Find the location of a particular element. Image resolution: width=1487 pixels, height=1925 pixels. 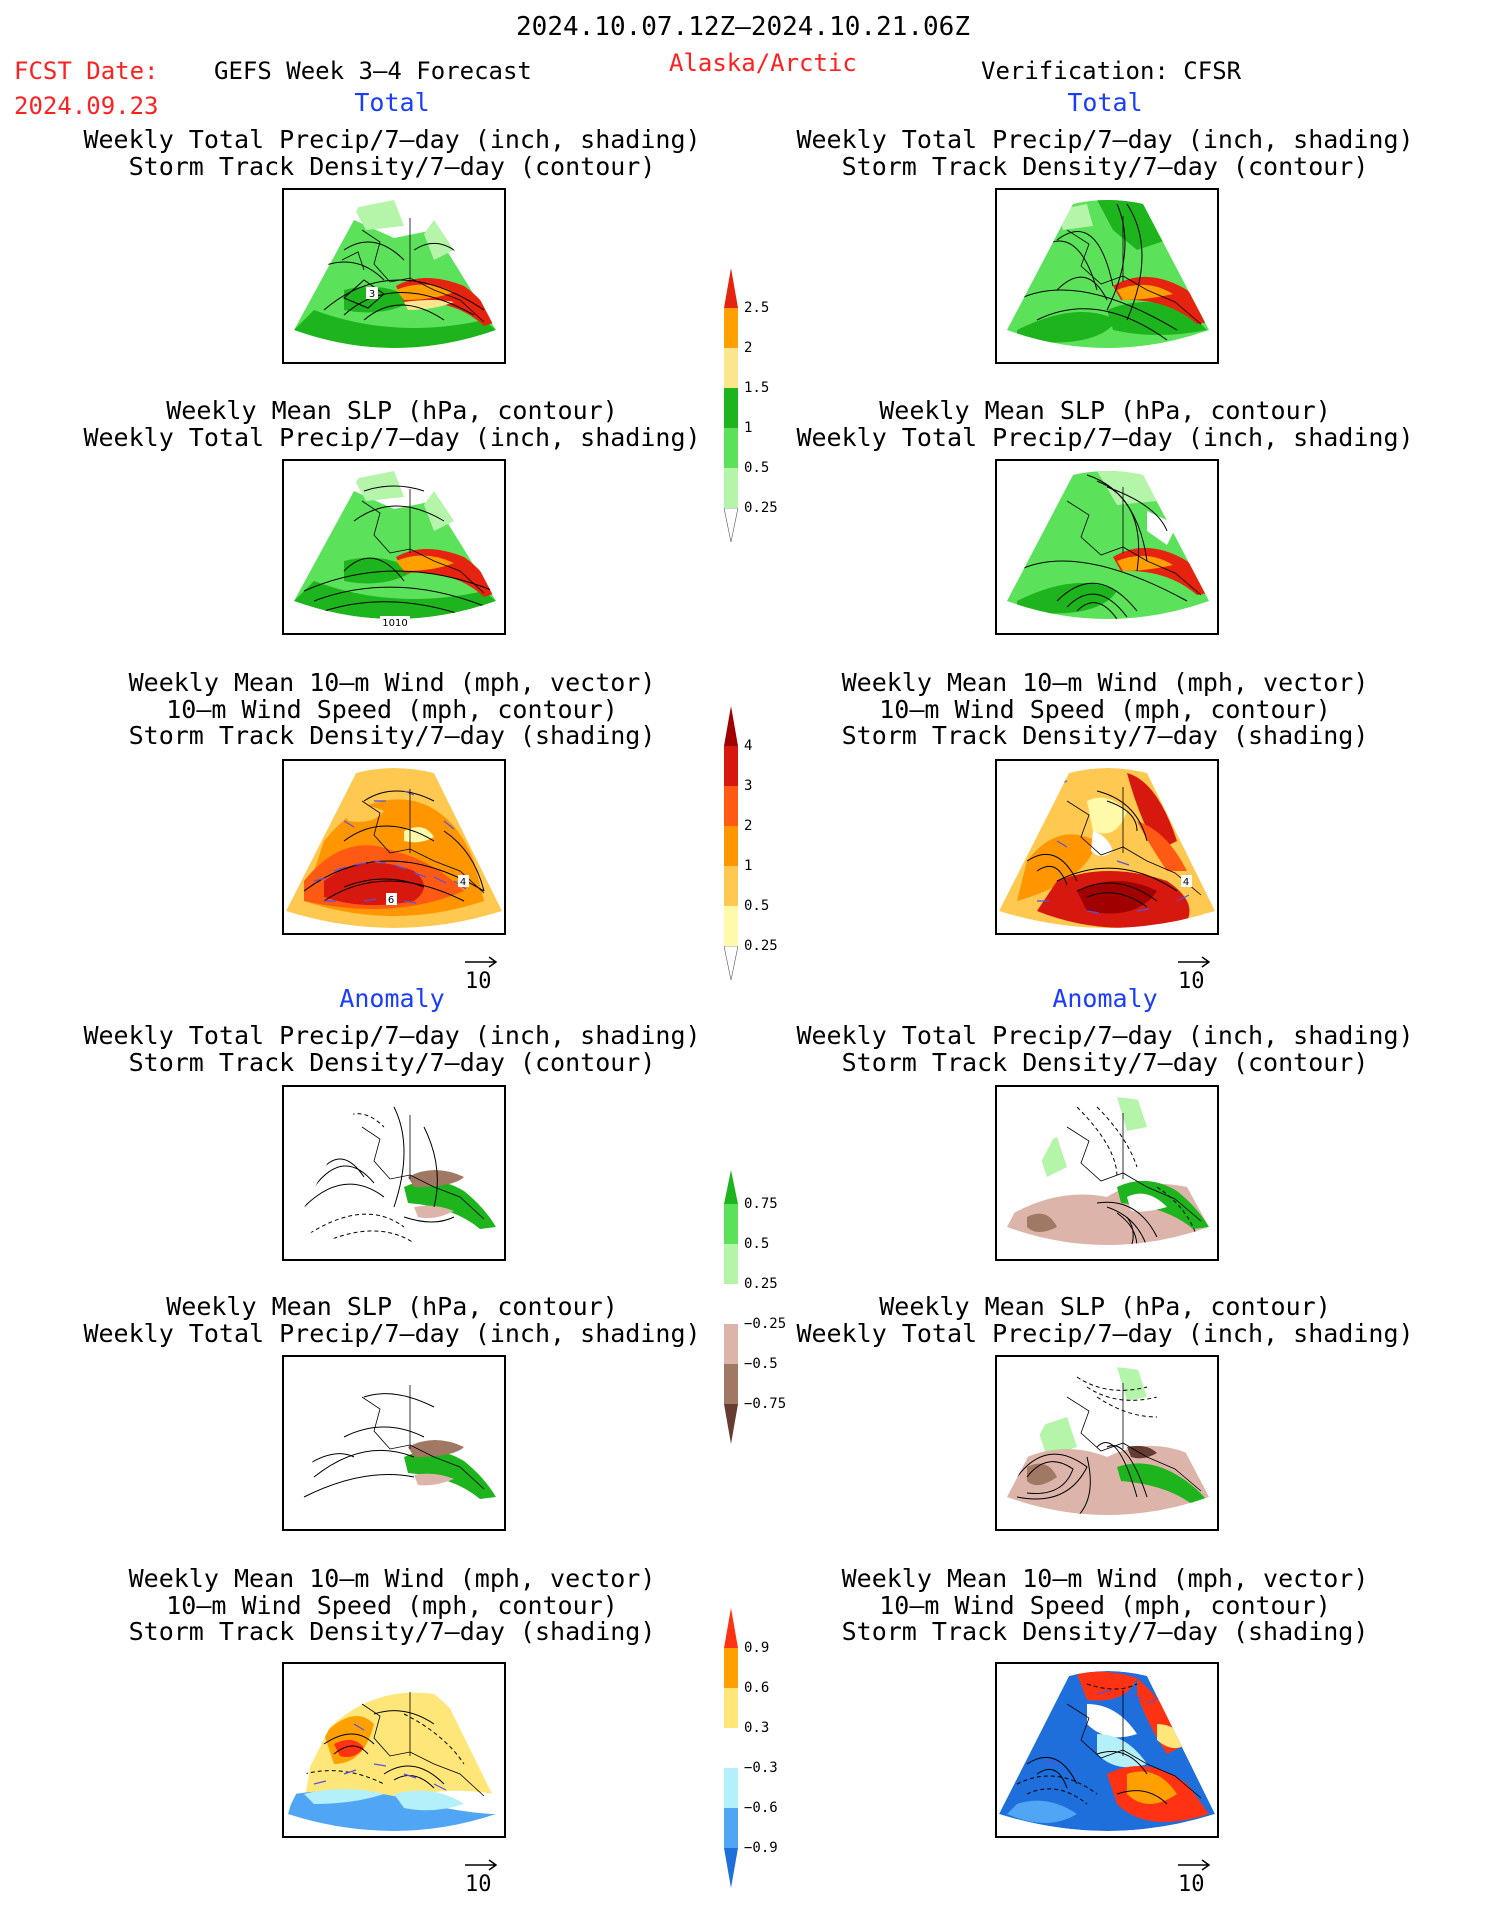

colorbar-tick: 0.75 is located at coordinates (761, 1204).